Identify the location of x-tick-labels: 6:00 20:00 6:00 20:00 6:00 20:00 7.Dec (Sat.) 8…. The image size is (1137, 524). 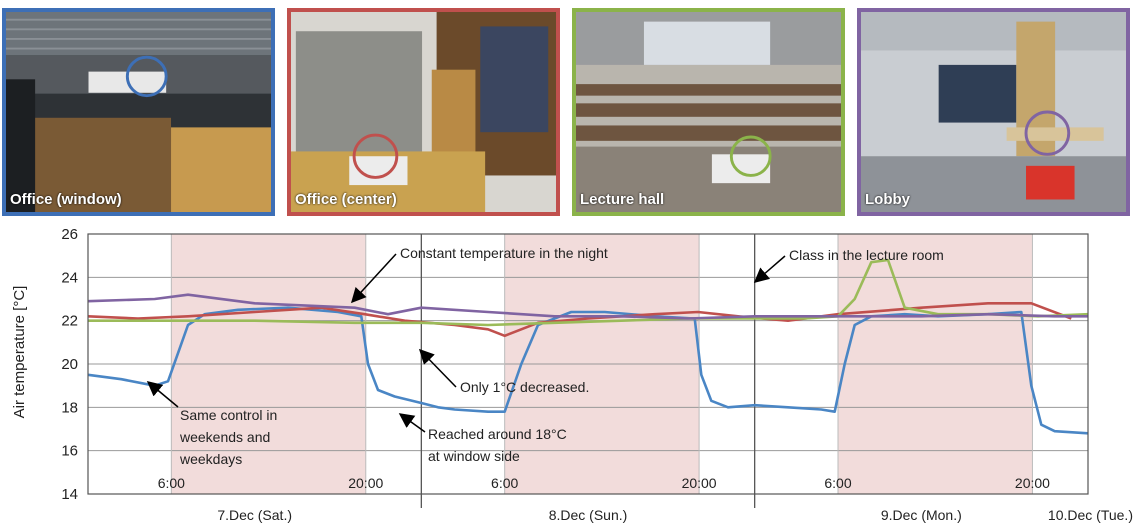
(645, 499).